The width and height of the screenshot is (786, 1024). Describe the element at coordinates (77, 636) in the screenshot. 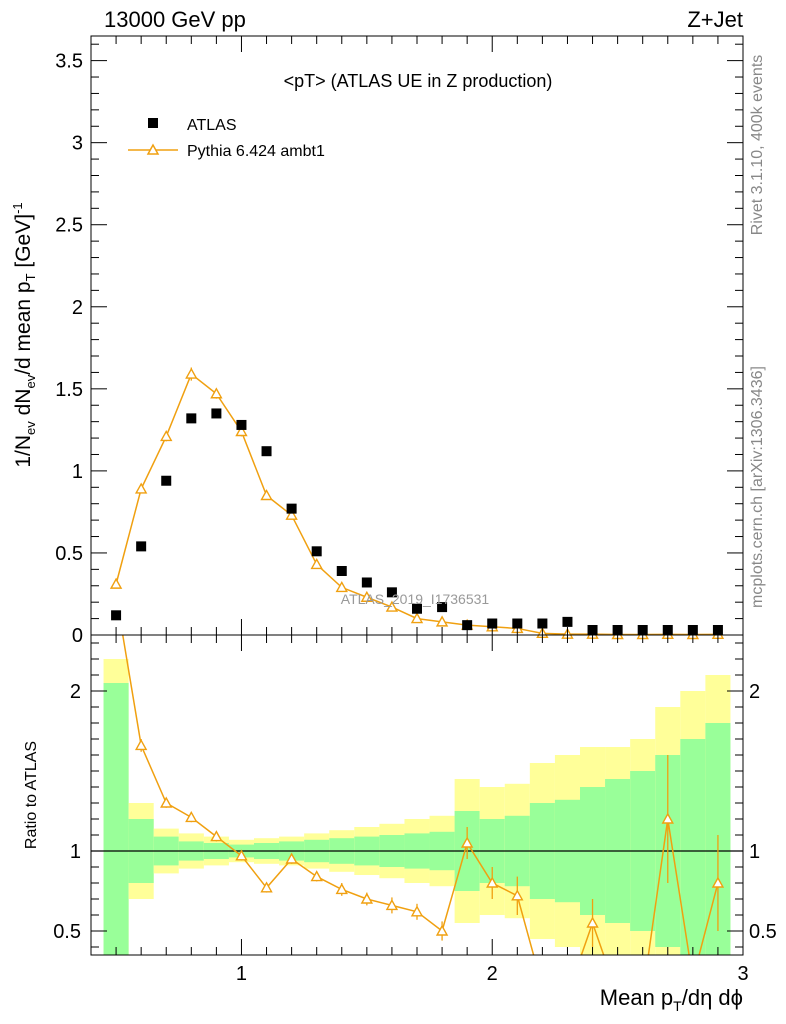

I see `main-y-tick-label: 0` at that location.